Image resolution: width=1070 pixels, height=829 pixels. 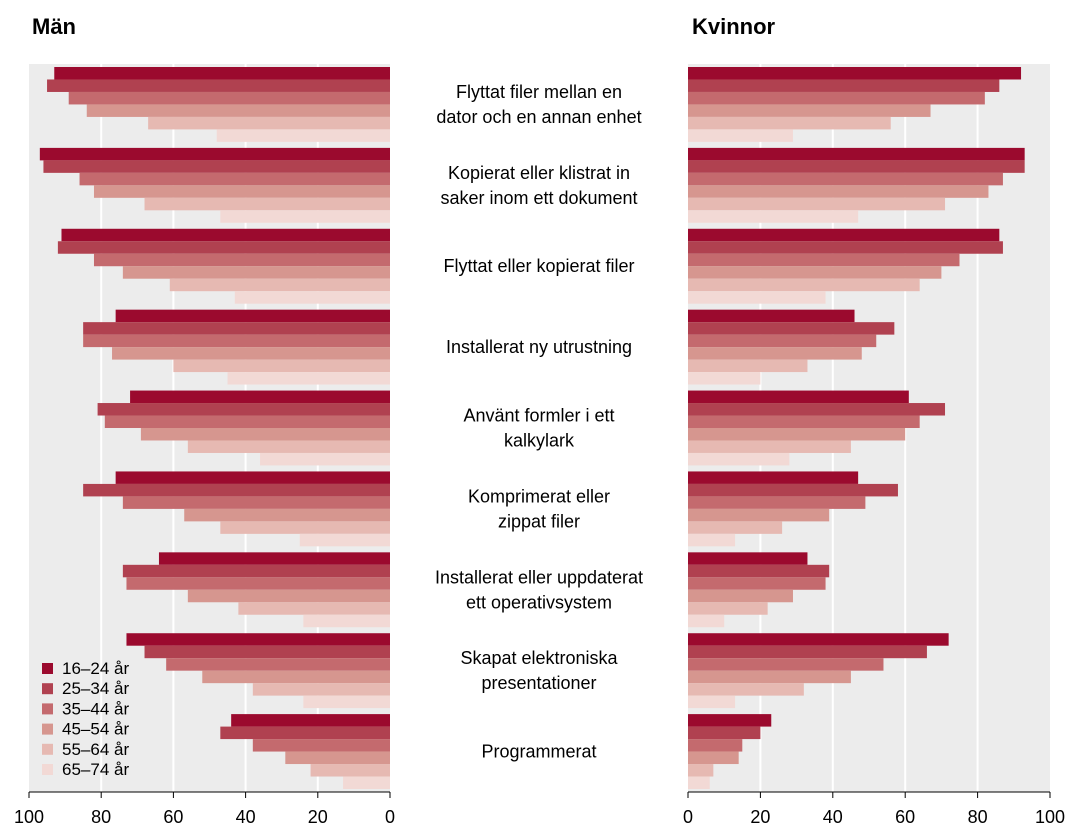 What do you see at coordinates (539, 521) in the screenshot?
I see `category-label: zippat filer` at bounding box center [539, 521].